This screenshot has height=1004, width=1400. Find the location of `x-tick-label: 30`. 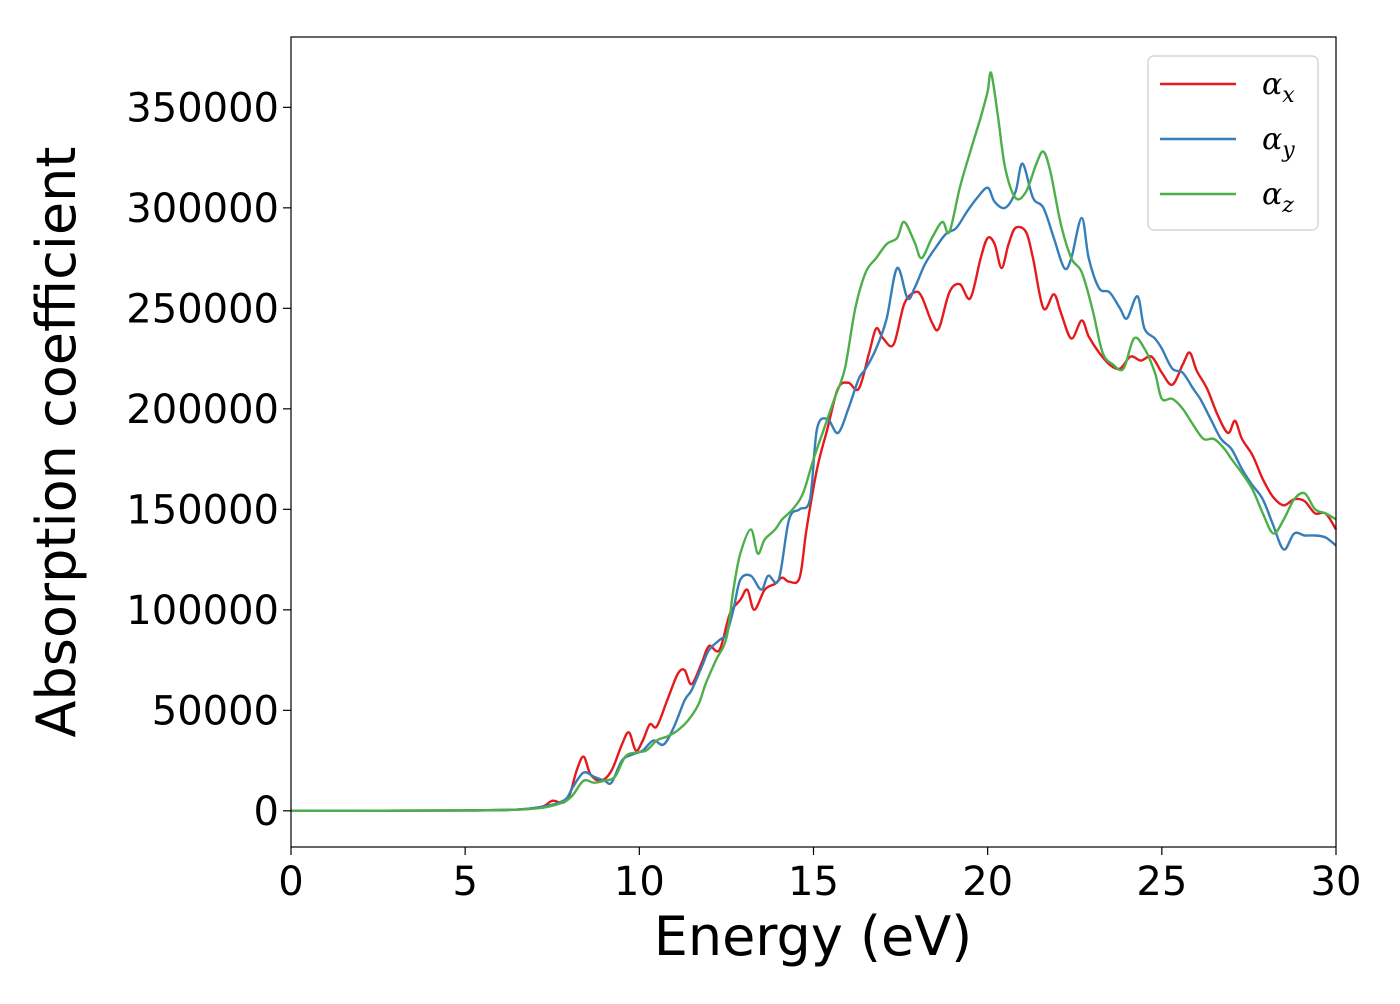

x-tick-label: 30 is located at coordinates (1336, 882).